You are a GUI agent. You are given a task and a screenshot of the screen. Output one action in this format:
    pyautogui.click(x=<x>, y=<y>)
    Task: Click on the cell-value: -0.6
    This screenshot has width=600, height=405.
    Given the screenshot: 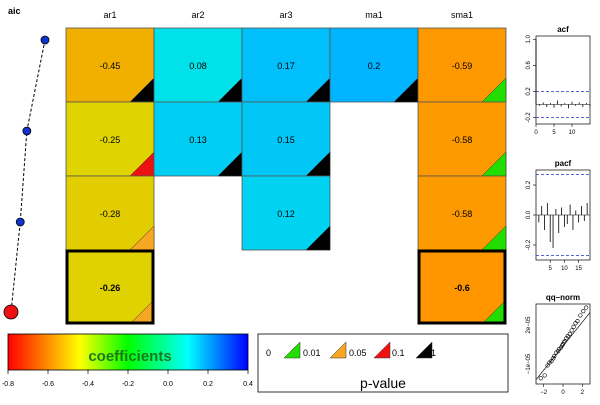 What is the action you would take?
    pyautogui.click(x=462, y=288)
    